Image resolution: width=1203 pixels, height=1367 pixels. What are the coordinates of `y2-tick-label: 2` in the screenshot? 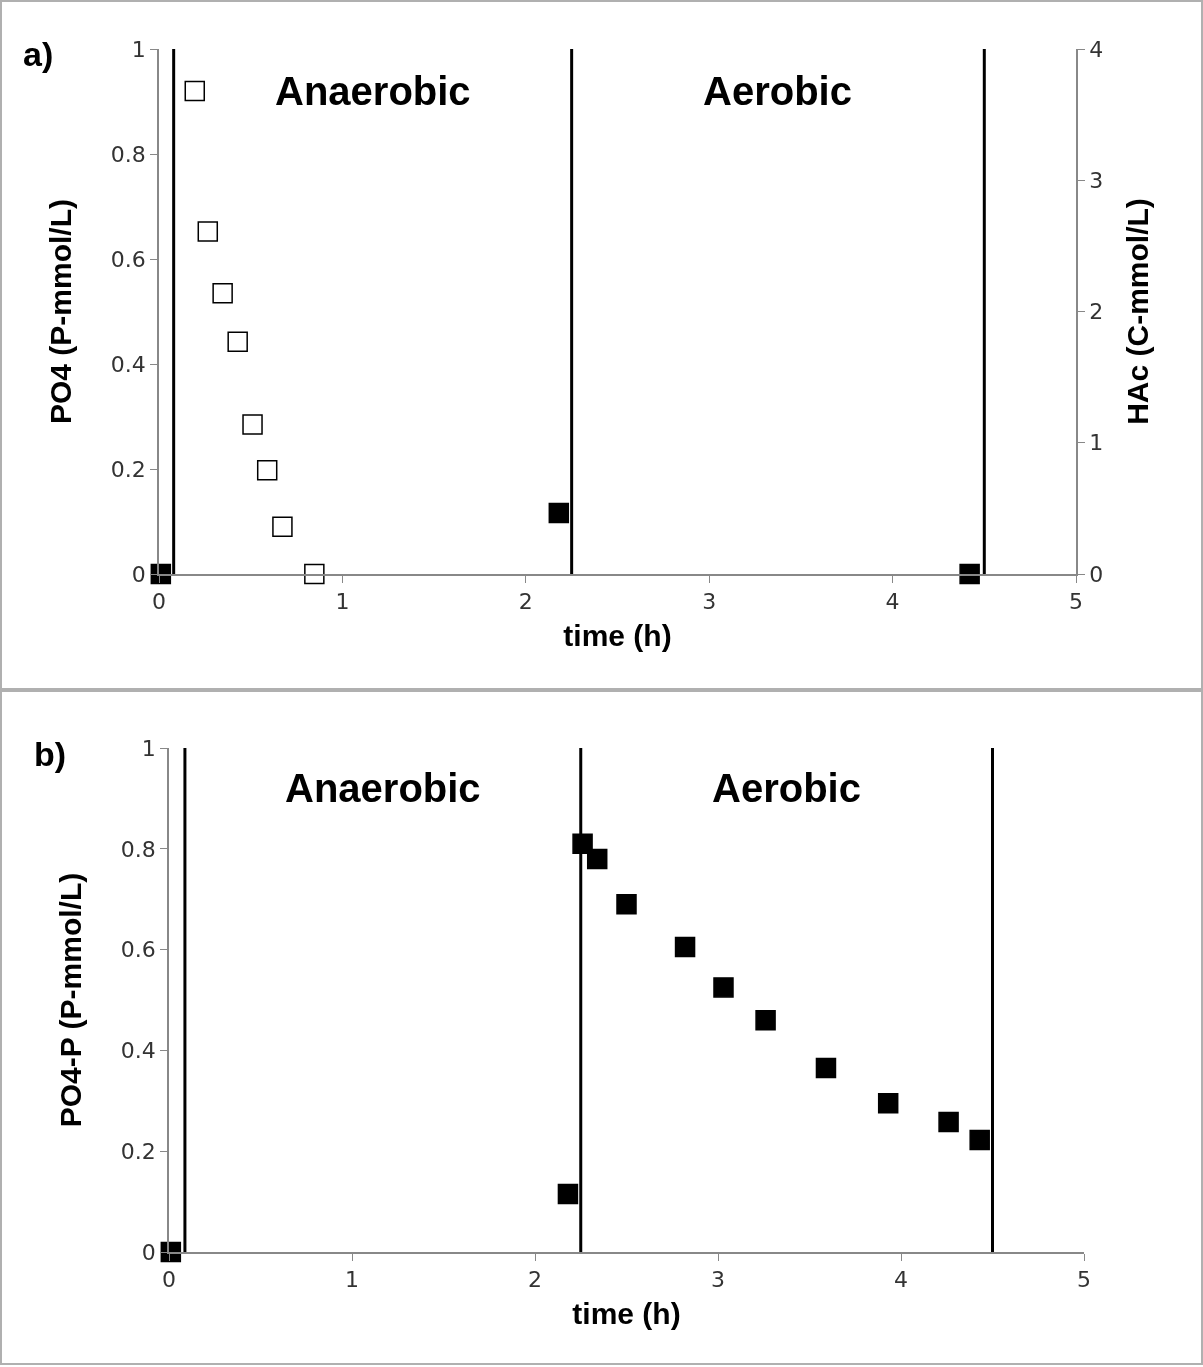 It's located at (1096, 312).